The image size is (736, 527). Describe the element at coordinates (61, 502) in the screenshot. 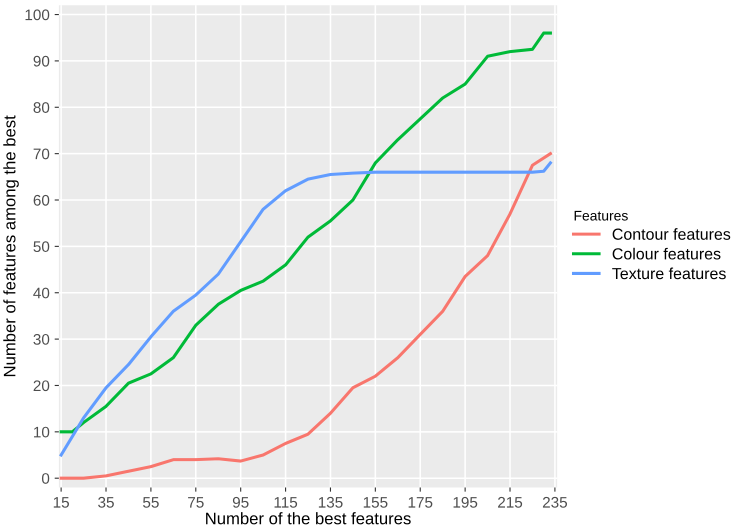

I see `x-tick-label: 15` at that location.